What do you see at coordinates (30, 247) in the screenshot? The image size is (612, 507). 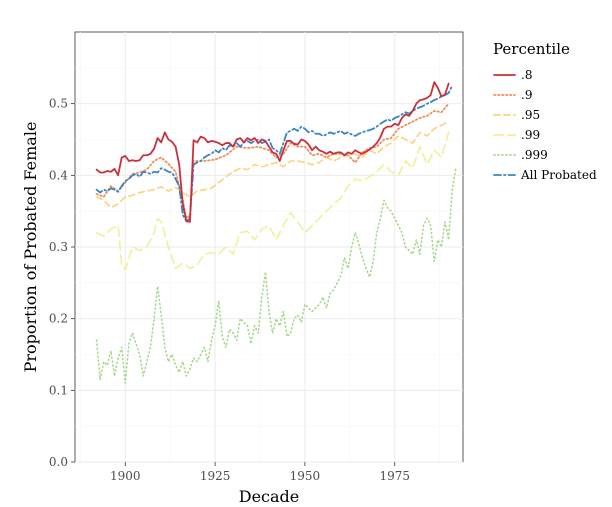 I see `y-axis-title: Proportion of Probated Female` at bounding box center [30, 247].